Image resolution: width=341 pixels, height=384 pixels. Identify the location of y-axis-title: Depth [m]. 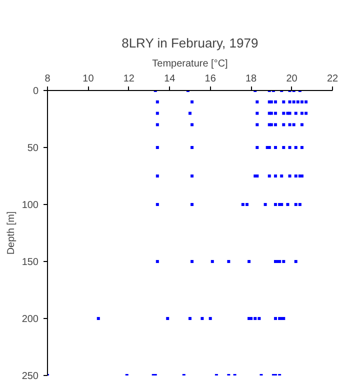
(11, 233).